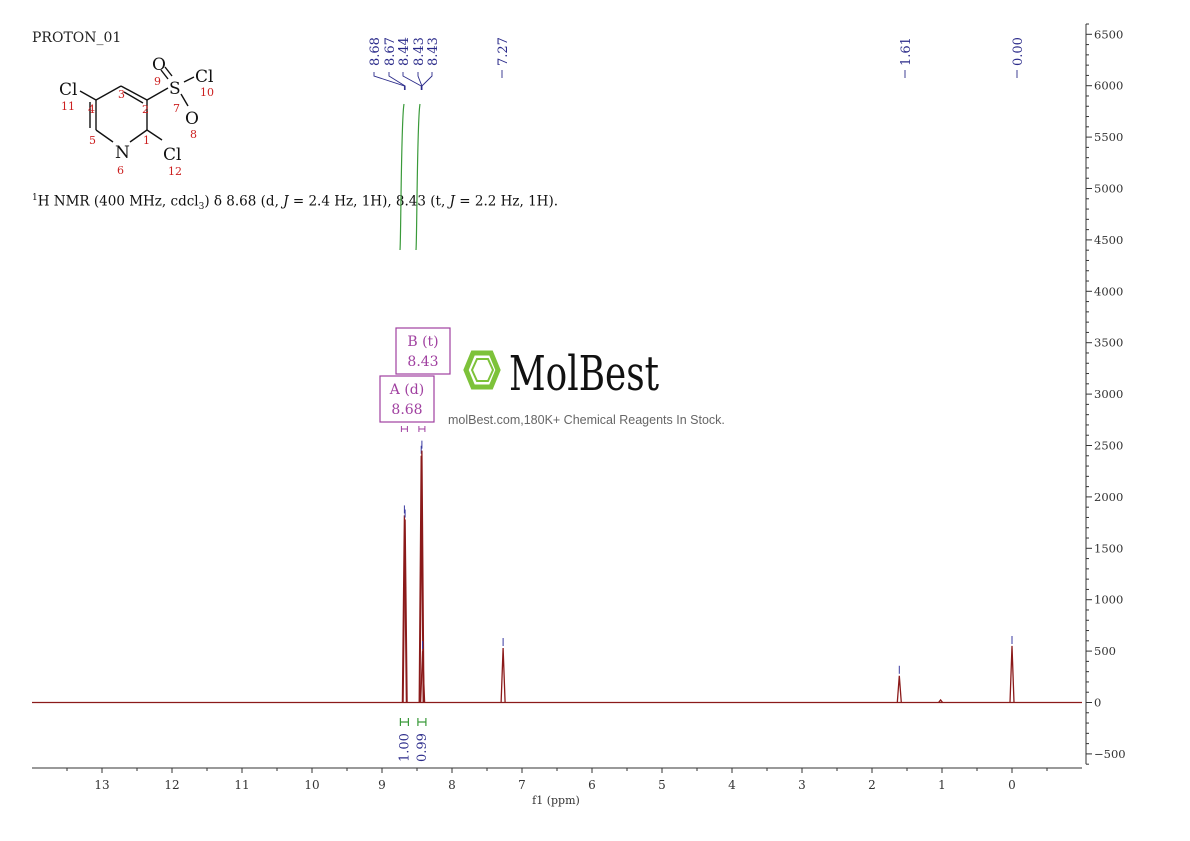 This screenshot has width=1190, height=841. What do you see at coordinates (157, 81) in the screenshot?
I see `atom-number-9: 9` at bounding box center [157, 81].